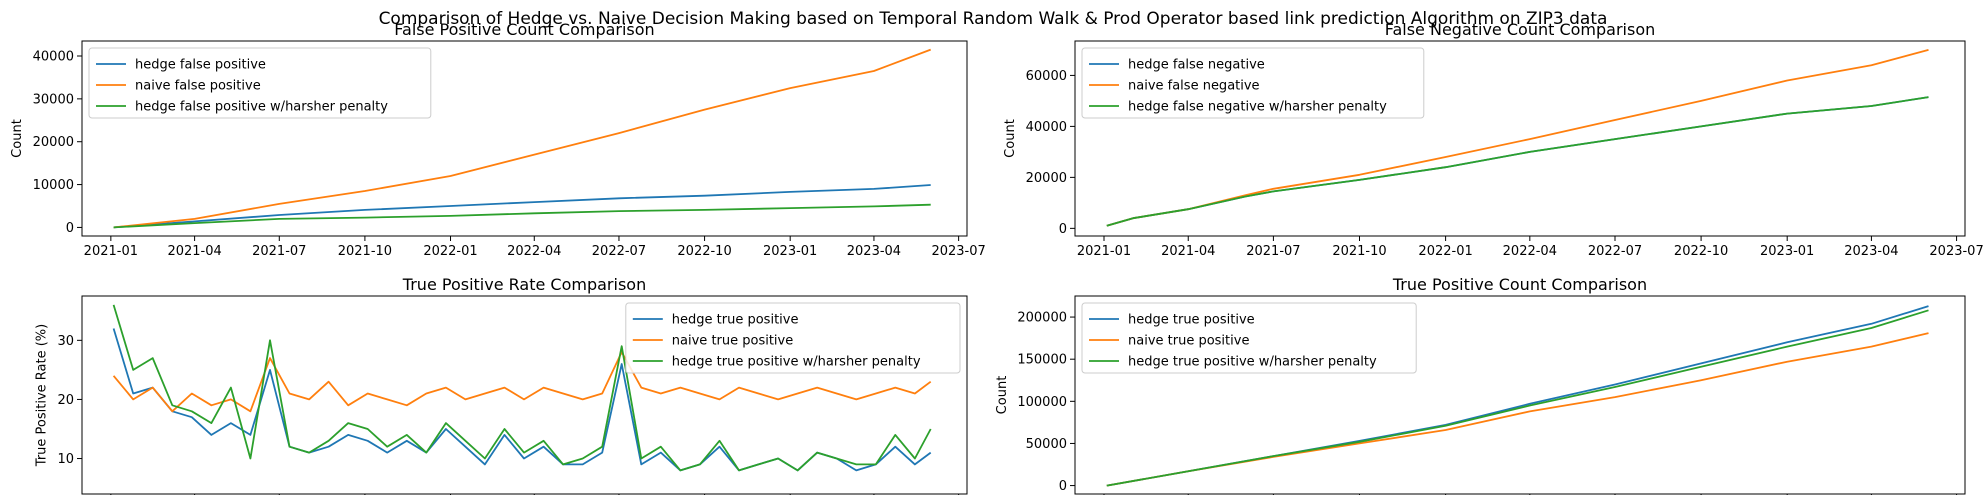  Describe the element at coordinates (1519, 284) in the screenshot. I see `subplot-title: True Positive Count Comparison` at that location.